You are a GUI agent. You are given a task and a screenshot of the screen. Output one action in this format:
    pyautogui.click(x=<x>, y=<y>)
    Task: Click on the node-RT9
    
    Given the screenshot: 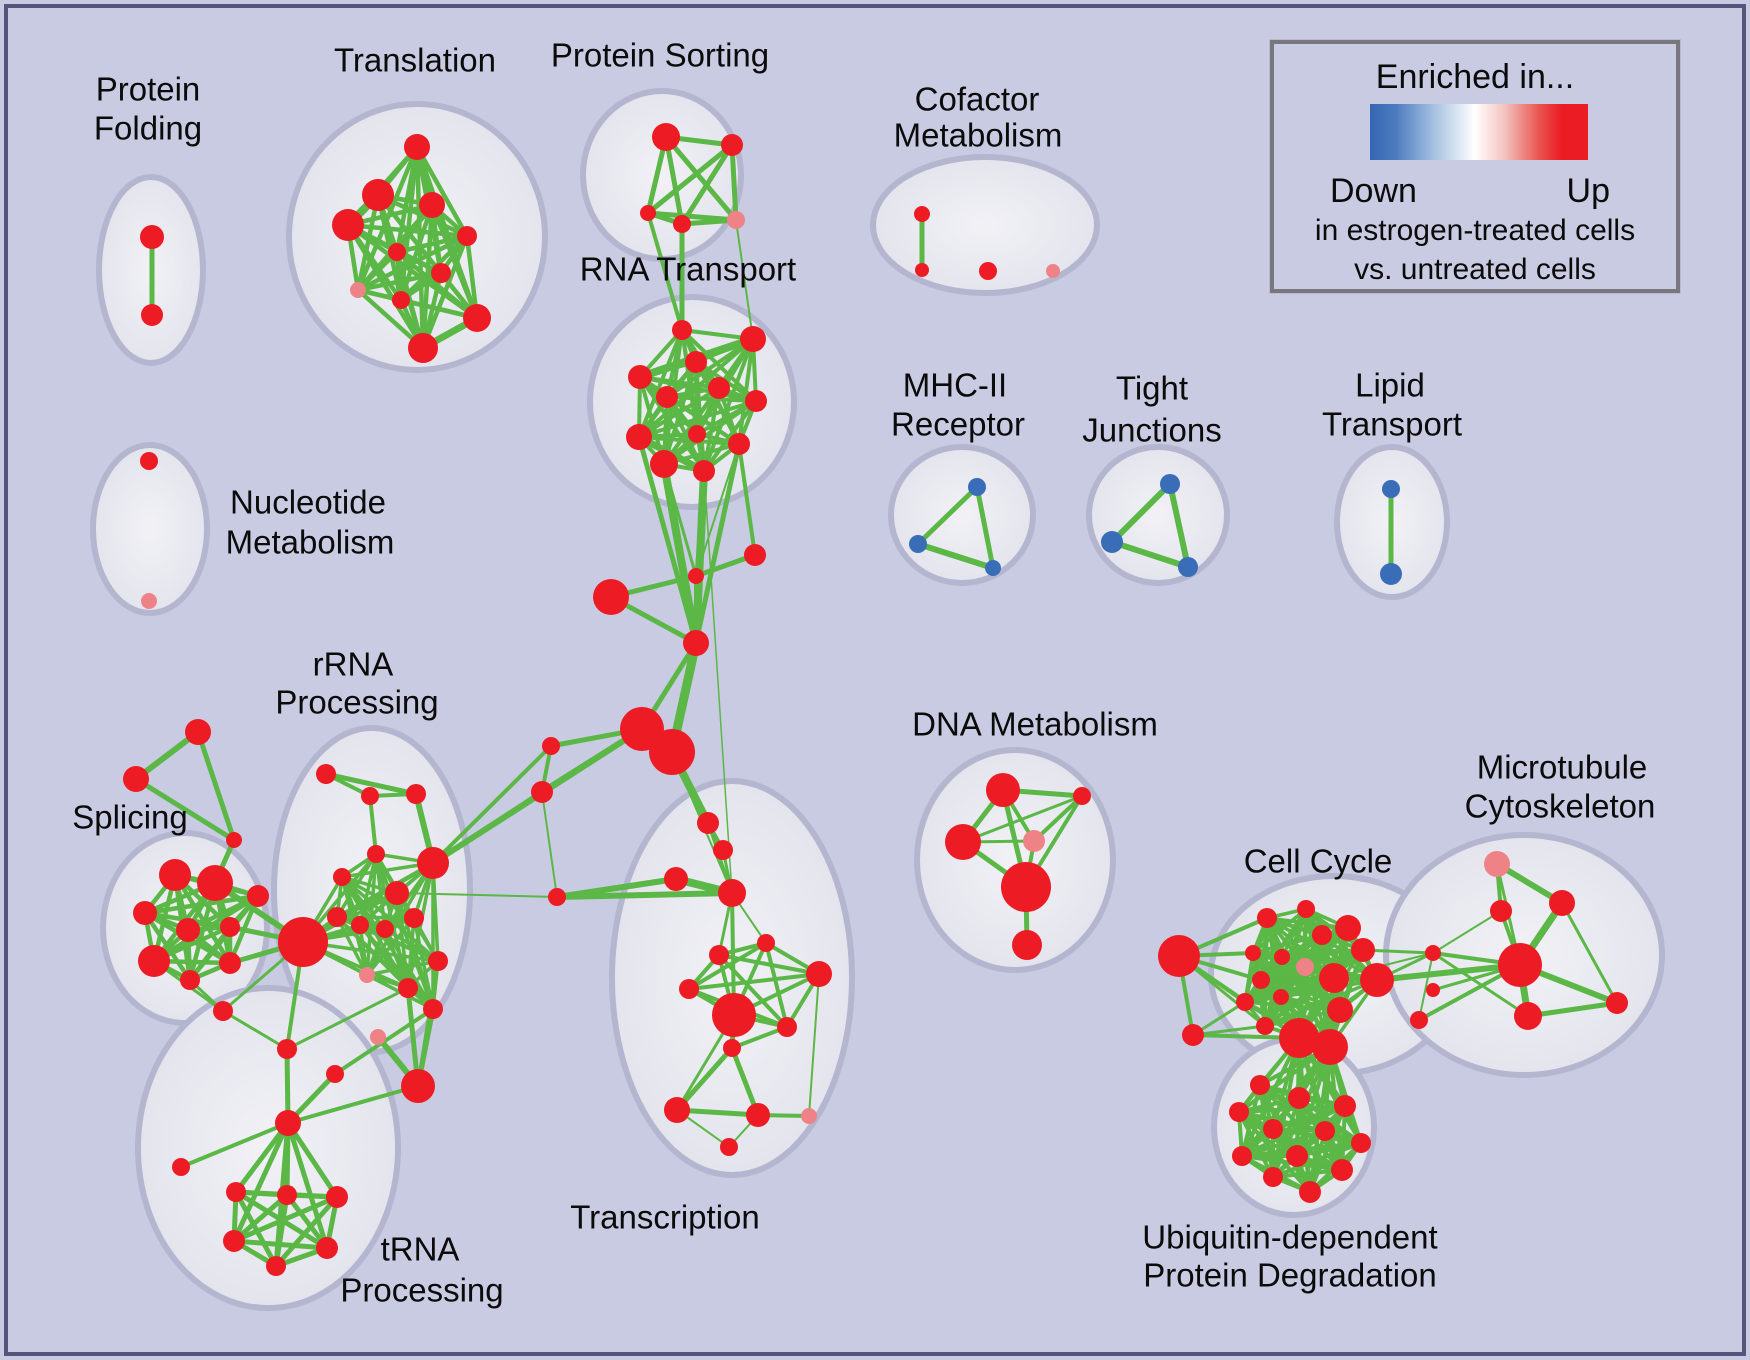 What is the action you would take?
    pyautogui.click(x=697, y=434)
    